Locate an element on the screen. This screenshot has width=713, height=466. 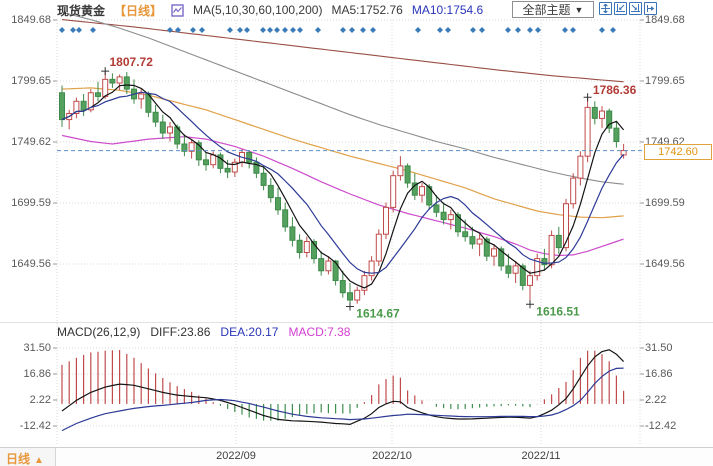
high-price-annotation: 1786.36 is located at coordinates (615, 90).